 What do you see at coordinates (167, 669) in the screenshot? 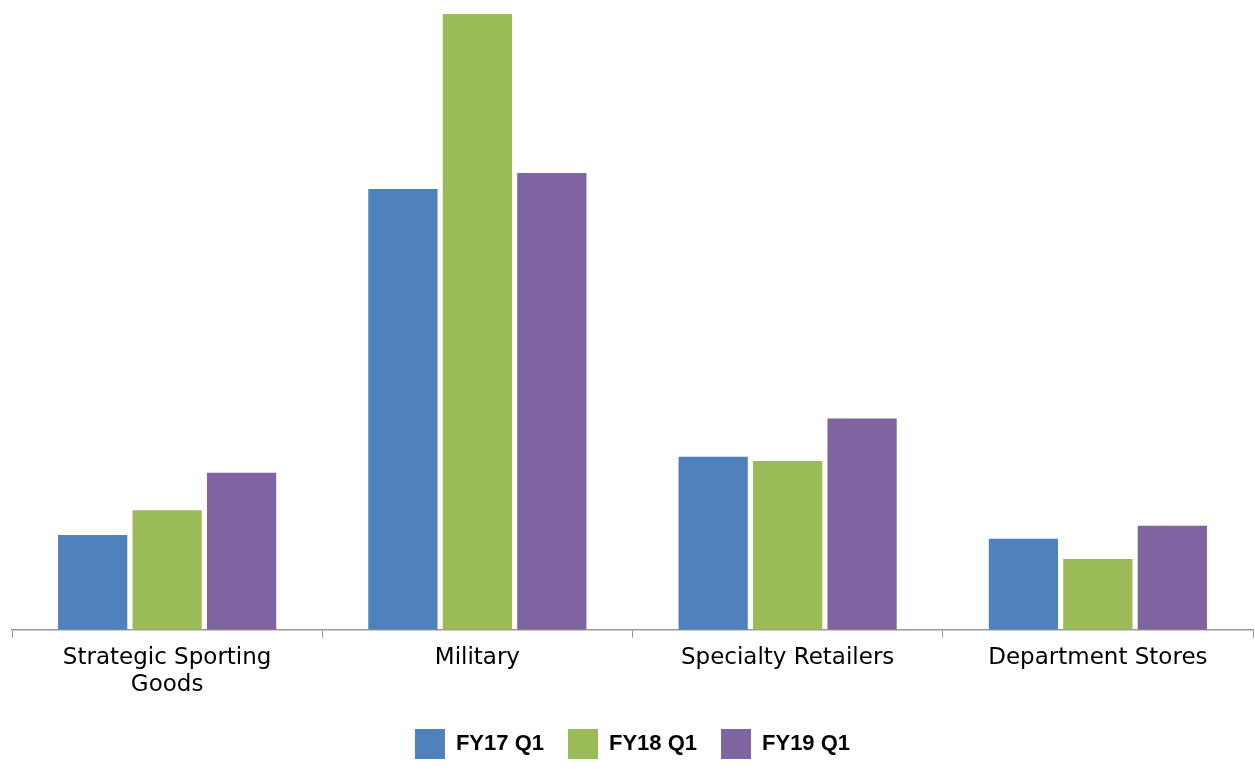
I see `x-tick-label: Strategic Sporting Goods` at bounding box center [167, 669].